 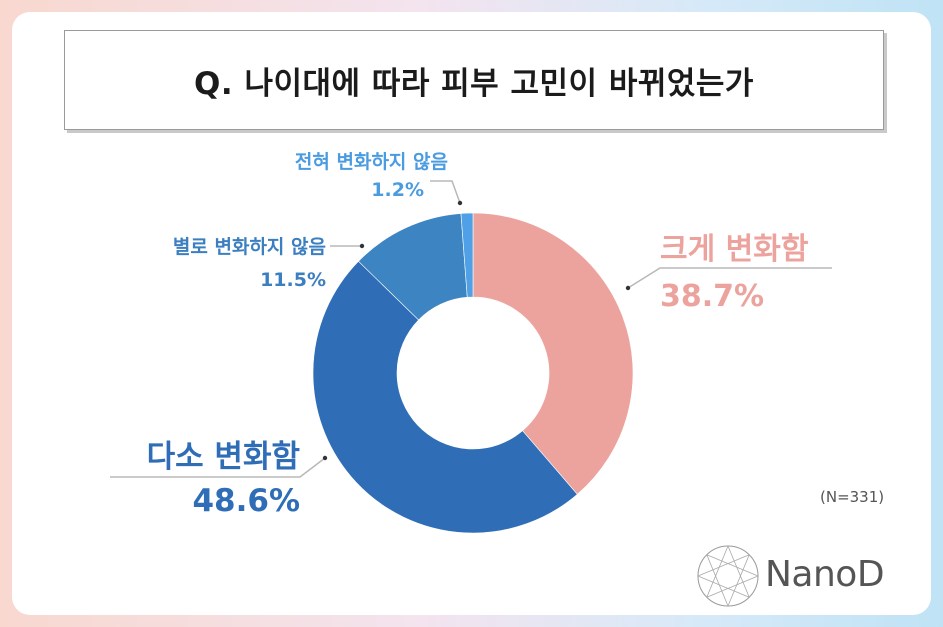 I want to click on slice-label-4: 전혀 변화하지 않음, so click(x=371, y=162).